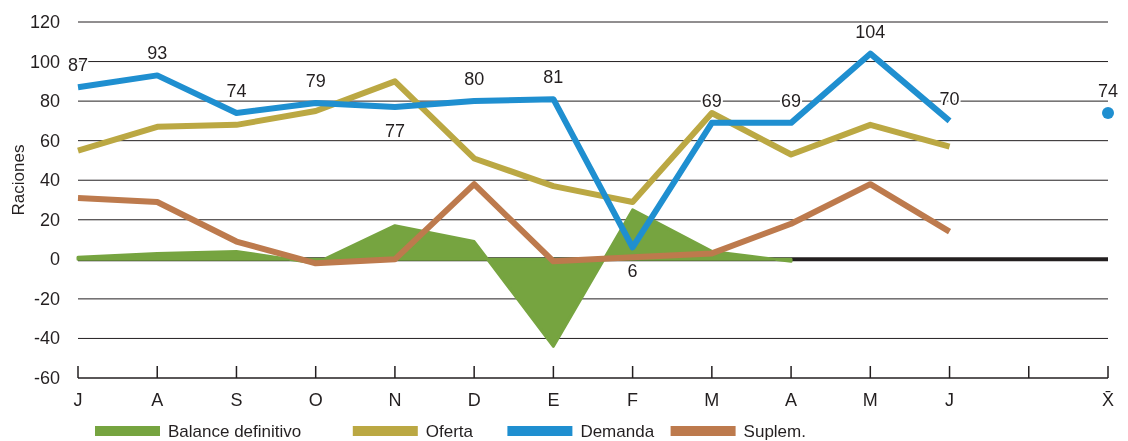 Image resolution: width=1128 pixels, height=441 pixels. What do you see at coordinates (1108, 400) in the screenshot?
I see `x-tick-label: X̄` at bounding box center [1108, 400].